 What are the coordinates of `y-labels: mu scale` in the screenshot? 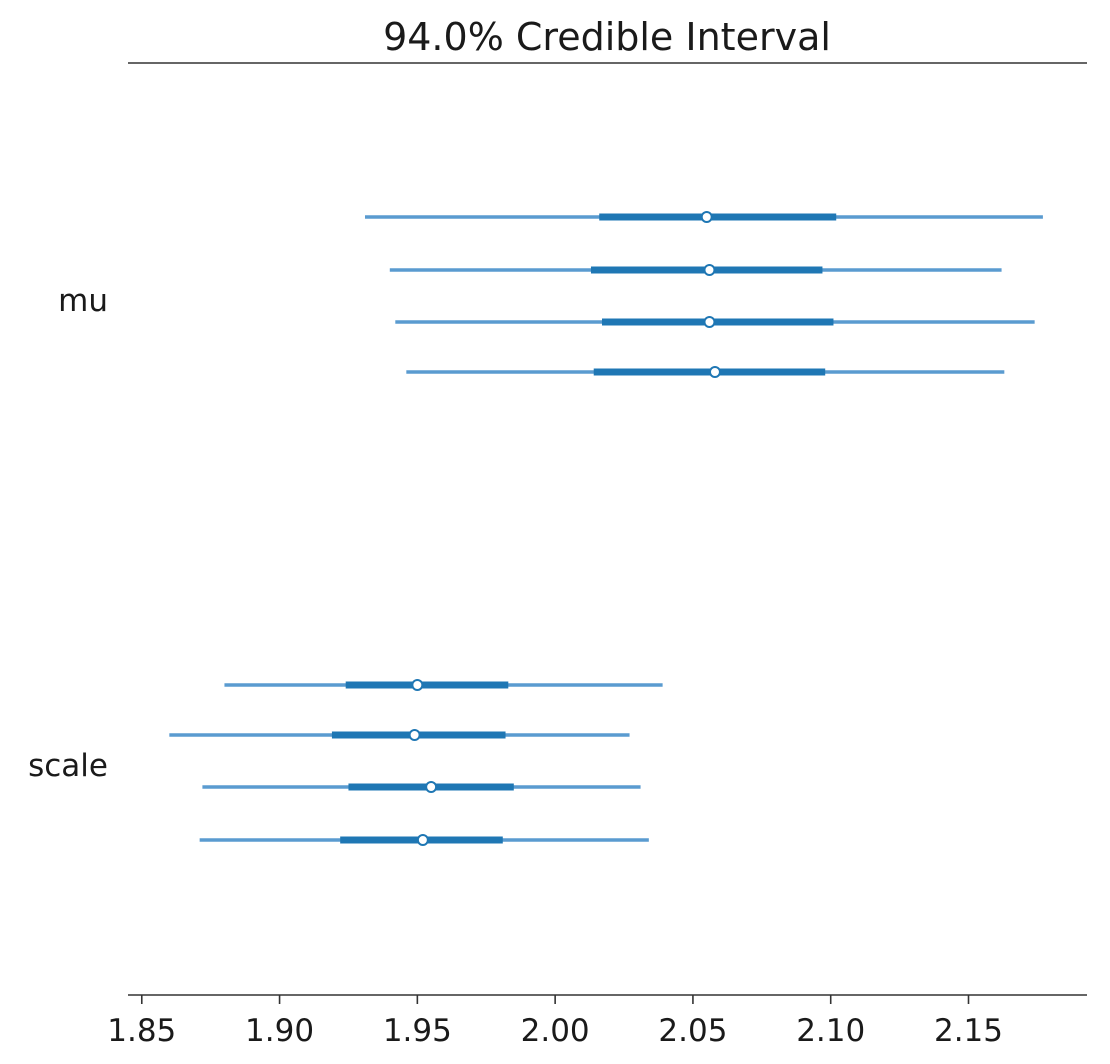 It's located at (68, 533).